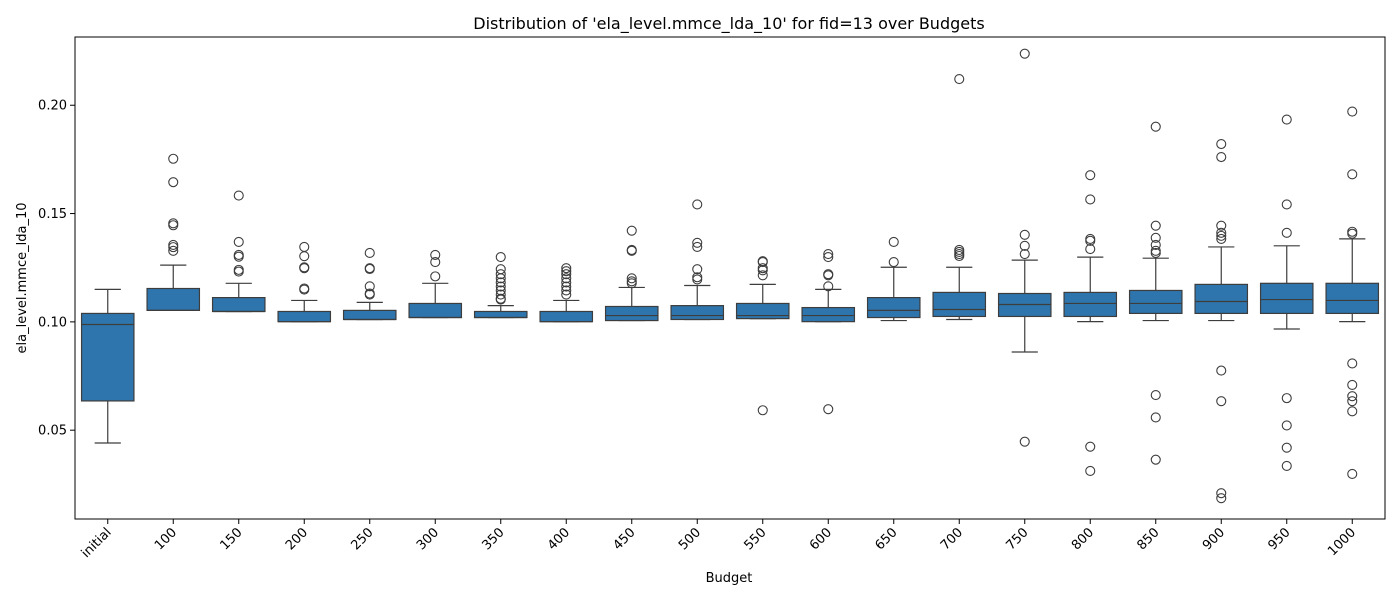  What do you see at coordinates (1017, 539) in the screenshot?
I see `x-tick-label: 750` at bounding box center [1017, 539].